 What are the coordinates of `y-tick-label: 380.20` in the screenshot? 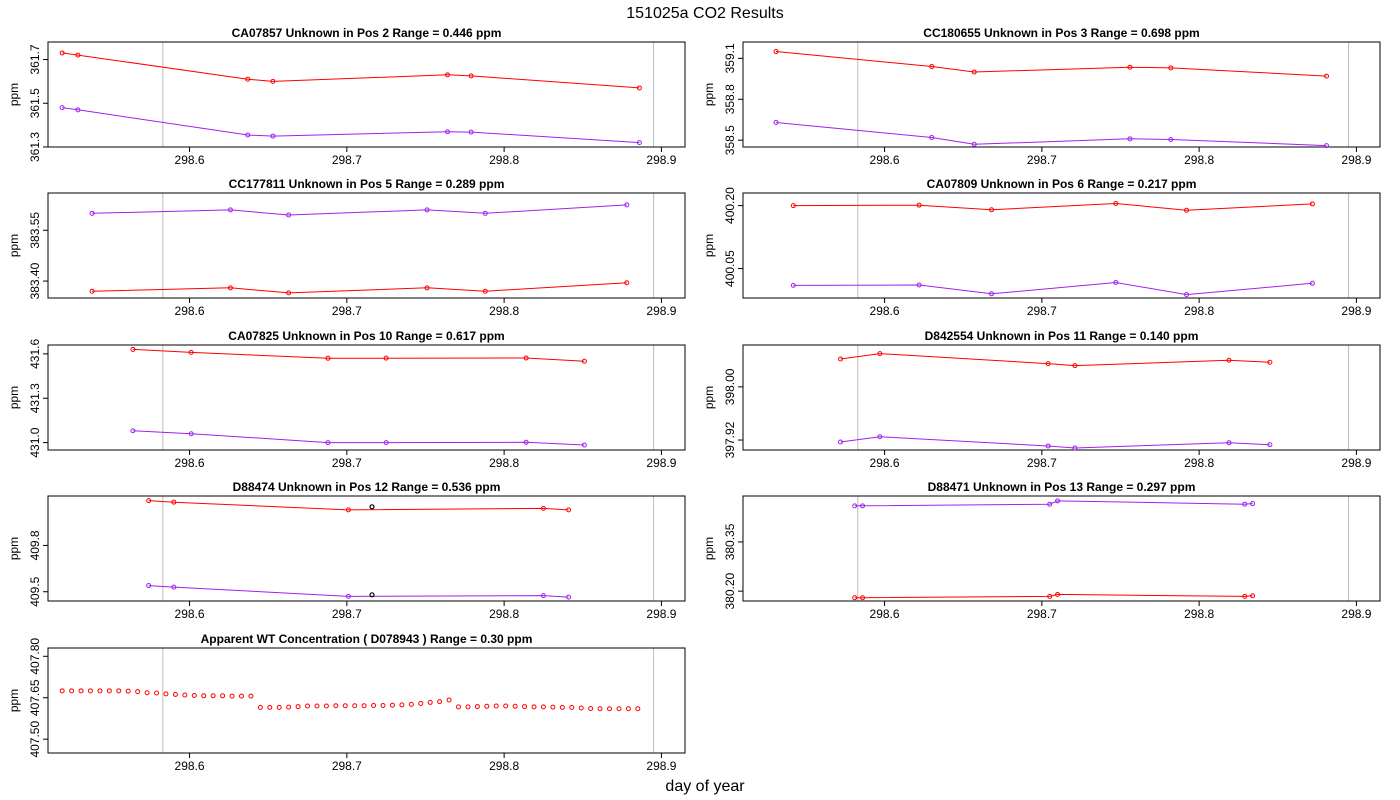 It's located at (730, 590).